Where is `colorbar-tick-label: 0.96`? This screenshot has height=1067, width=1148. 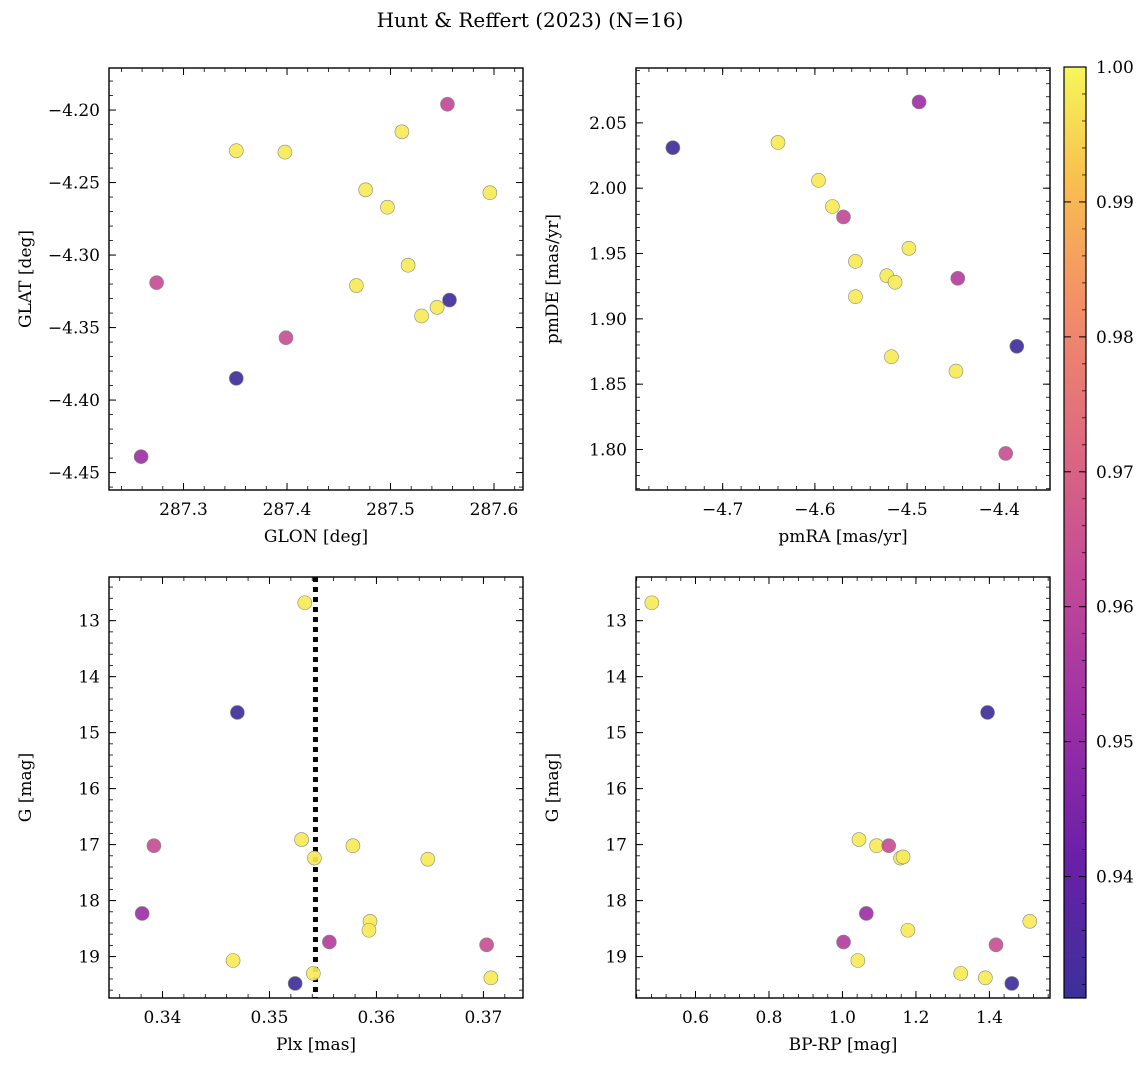
colorbar-tick-label: 0.96 is located at coordinates (1115, 608).